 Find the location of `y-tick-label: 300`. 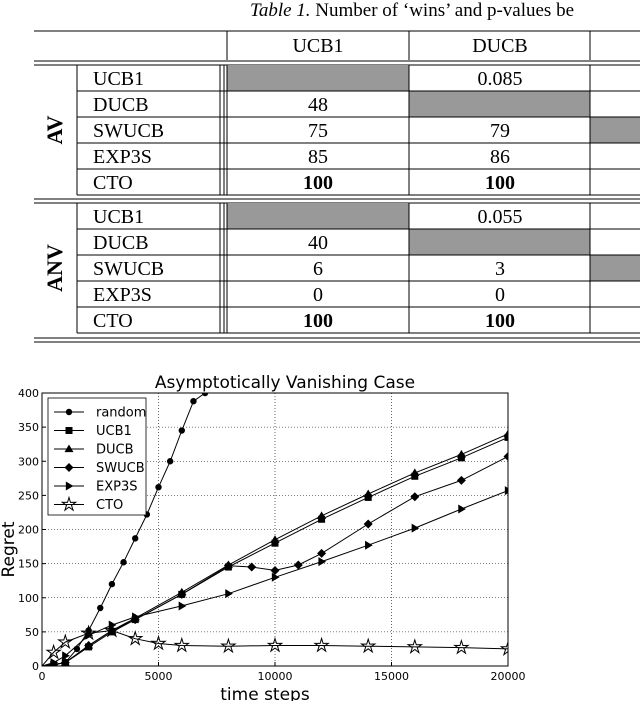

y-tick-label: 300 is located at coordinates (28, 461).